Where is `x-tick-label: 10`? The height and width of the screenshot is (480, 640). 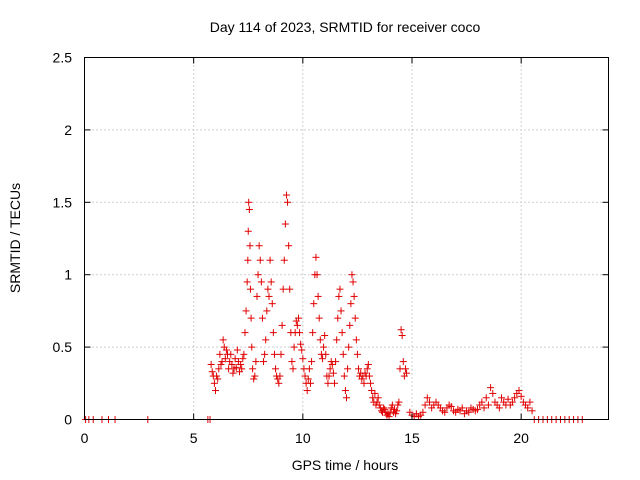
x-tick-label: 10 is located at coordinates (303, 438).